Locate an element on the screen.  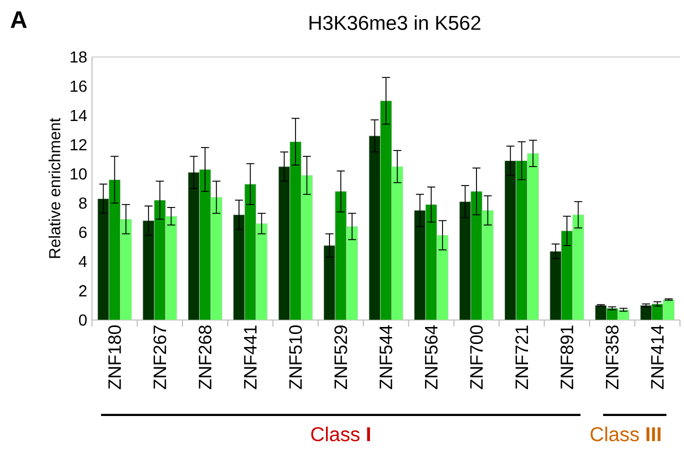
x-tick-label: ZNF544 is located at coordinates (386, 357).